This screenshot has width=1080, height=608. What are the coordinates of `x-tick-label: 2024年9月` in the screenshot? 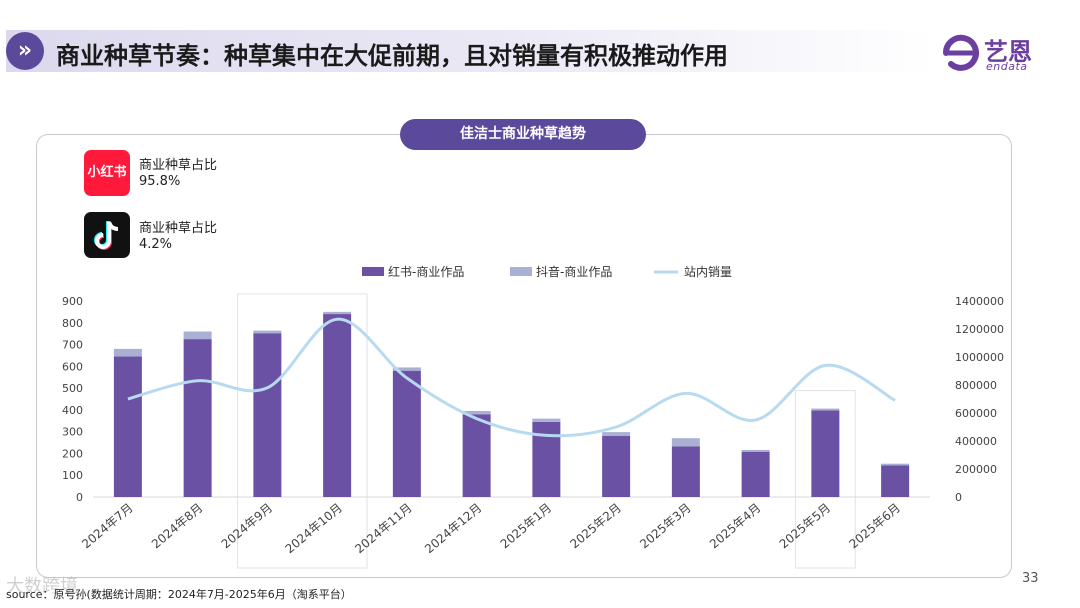 It's located at (247, 526).